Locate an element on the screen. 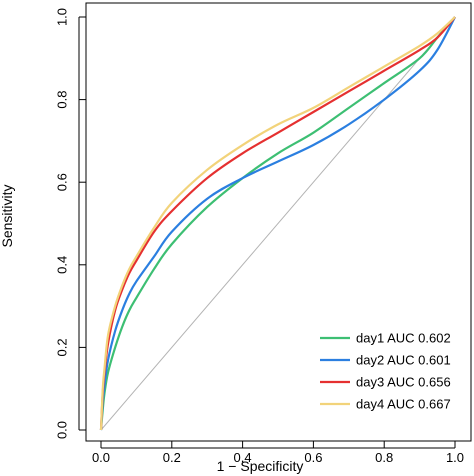 This screenshot has width=474, height=476. legend-label-day1: day1 AUC 0.602 is located at coordinates (403, 338).